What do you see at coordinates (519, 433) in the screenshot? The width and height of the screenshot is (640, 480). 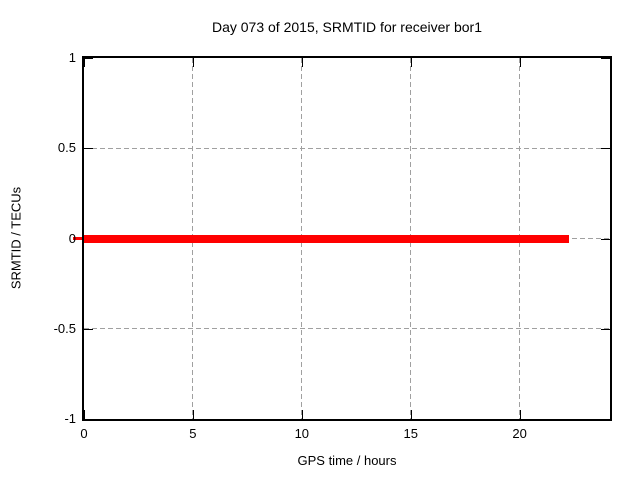 I see `x-tick-label: 20` at bounding box center [519, 433].